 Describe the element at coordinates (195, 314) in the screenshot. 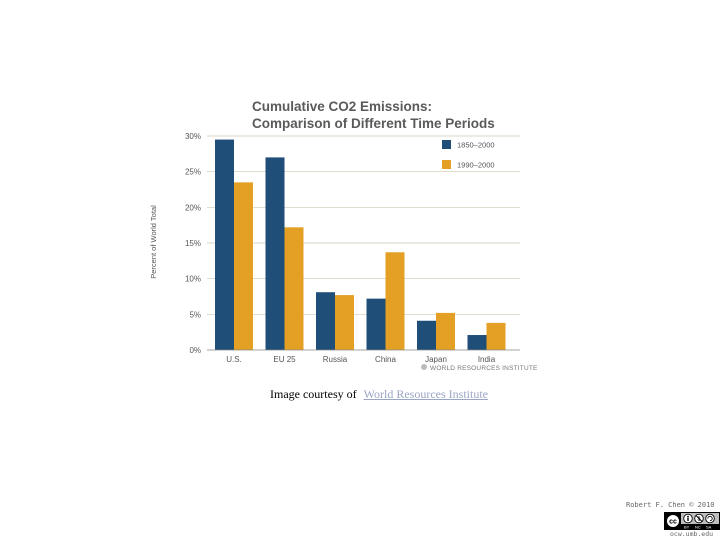

I see `y-tick-label: 5%` at that location.